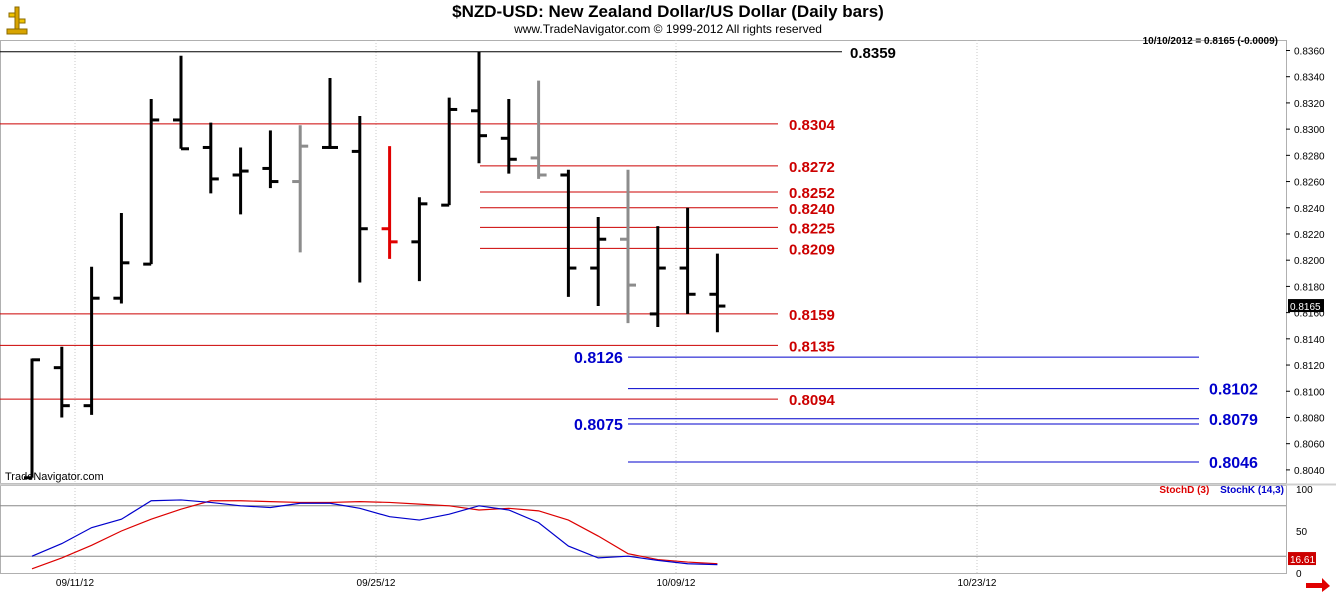 The width and height of the screenshot is (1336, 594). Describe the element at coordinates (1217, 490) in the screenshot. I see `stochastic-legend: StochD (3) StochK (14,3)` at that location.